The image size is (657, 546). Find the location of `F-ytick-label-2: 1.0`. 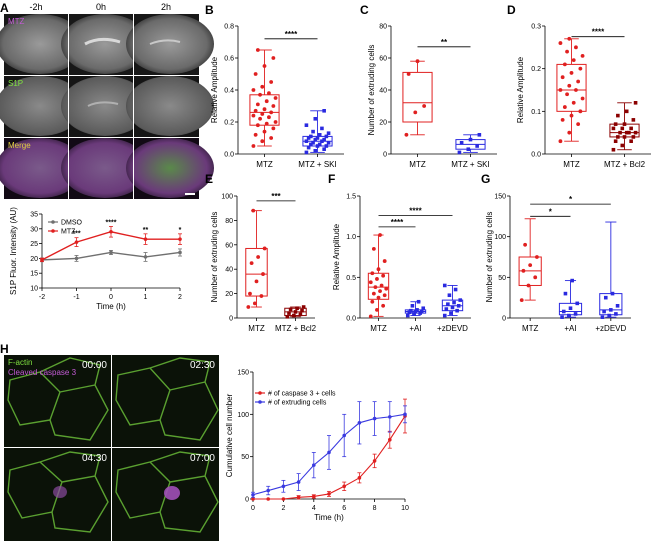

F-ytick-label-2: 1.0 is located at coordinates (351, 237).